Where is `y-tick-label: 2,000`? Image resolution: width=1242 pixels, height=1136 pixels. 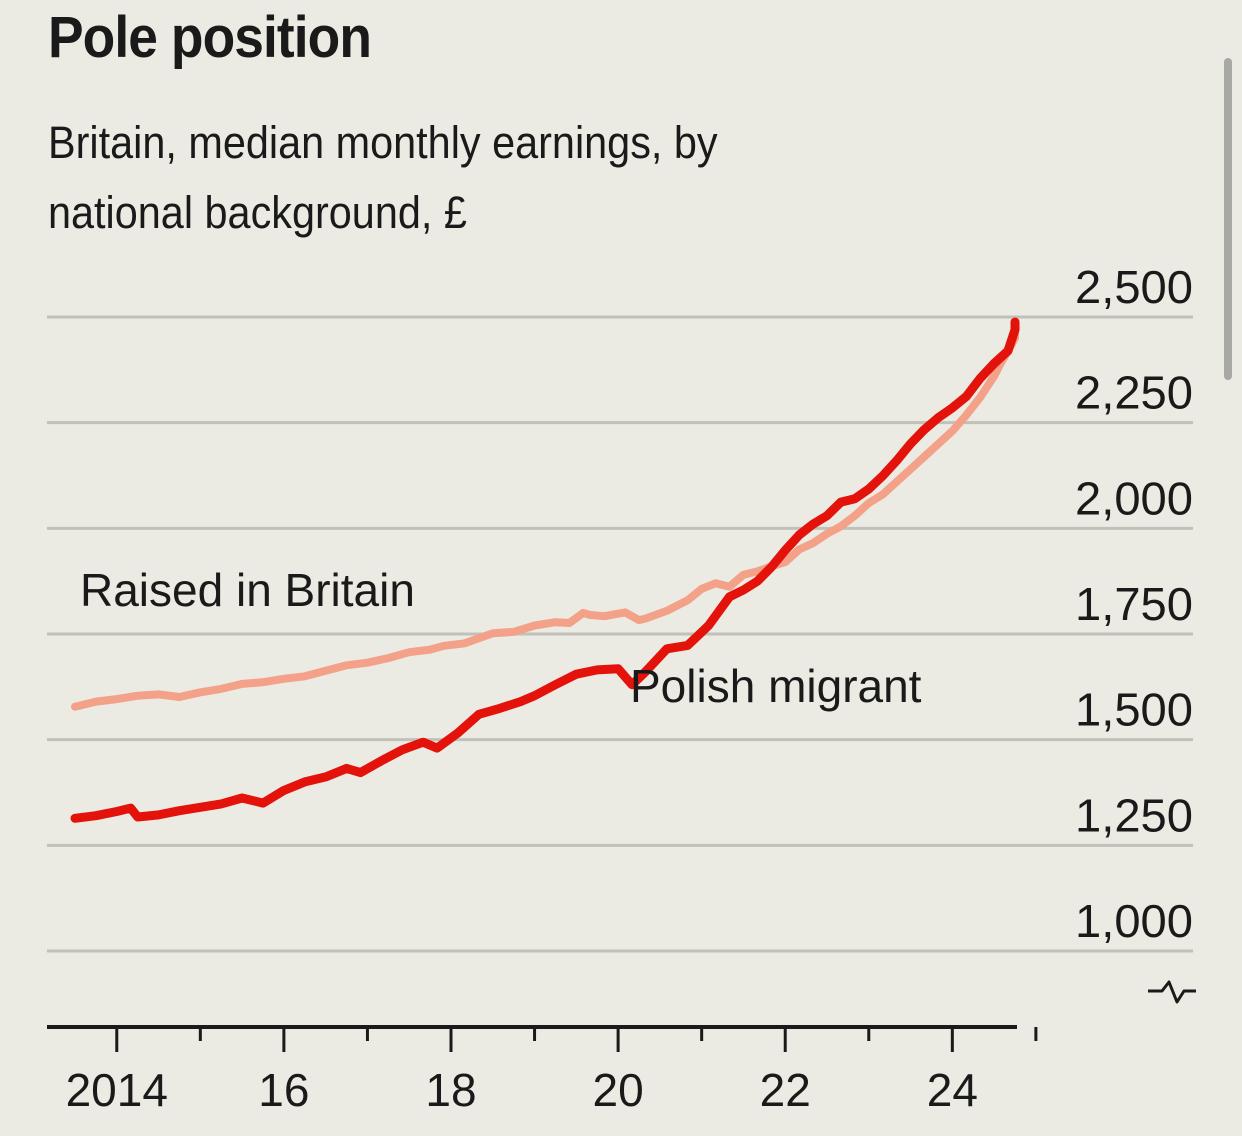 y-tick-label: 2,000 is located at coordinates (1134, 498).